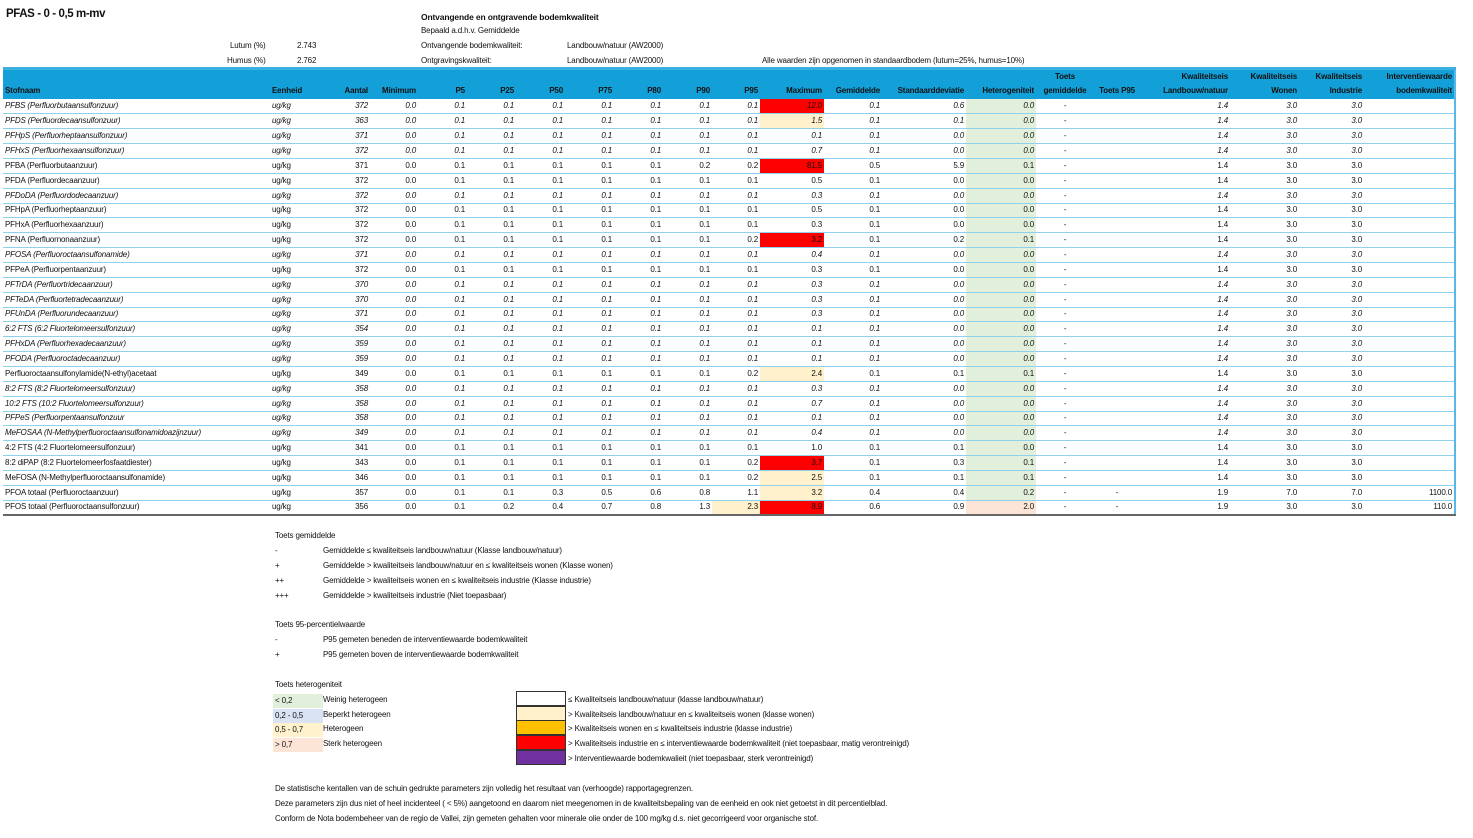 The height and width of the screenshot is (838, 1473). I want to click on column-header: Eenheid, so click(300, 83).